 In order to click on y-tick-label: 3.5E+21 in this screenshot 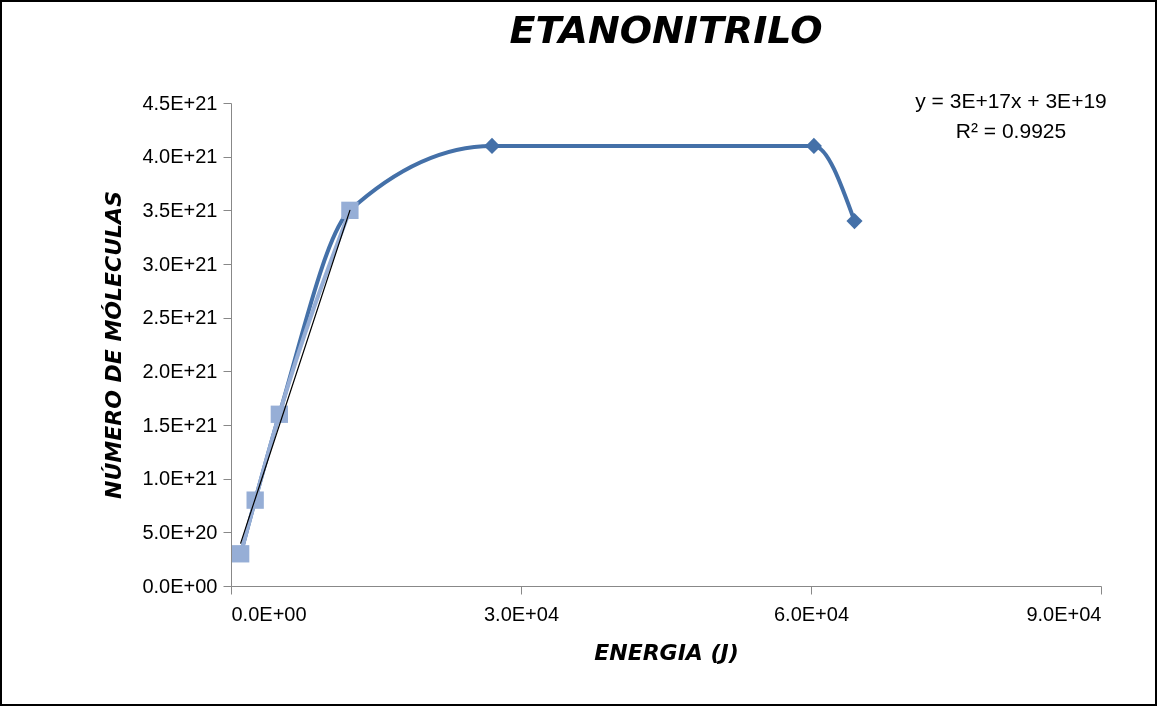, I will do `click(180, 209)`.